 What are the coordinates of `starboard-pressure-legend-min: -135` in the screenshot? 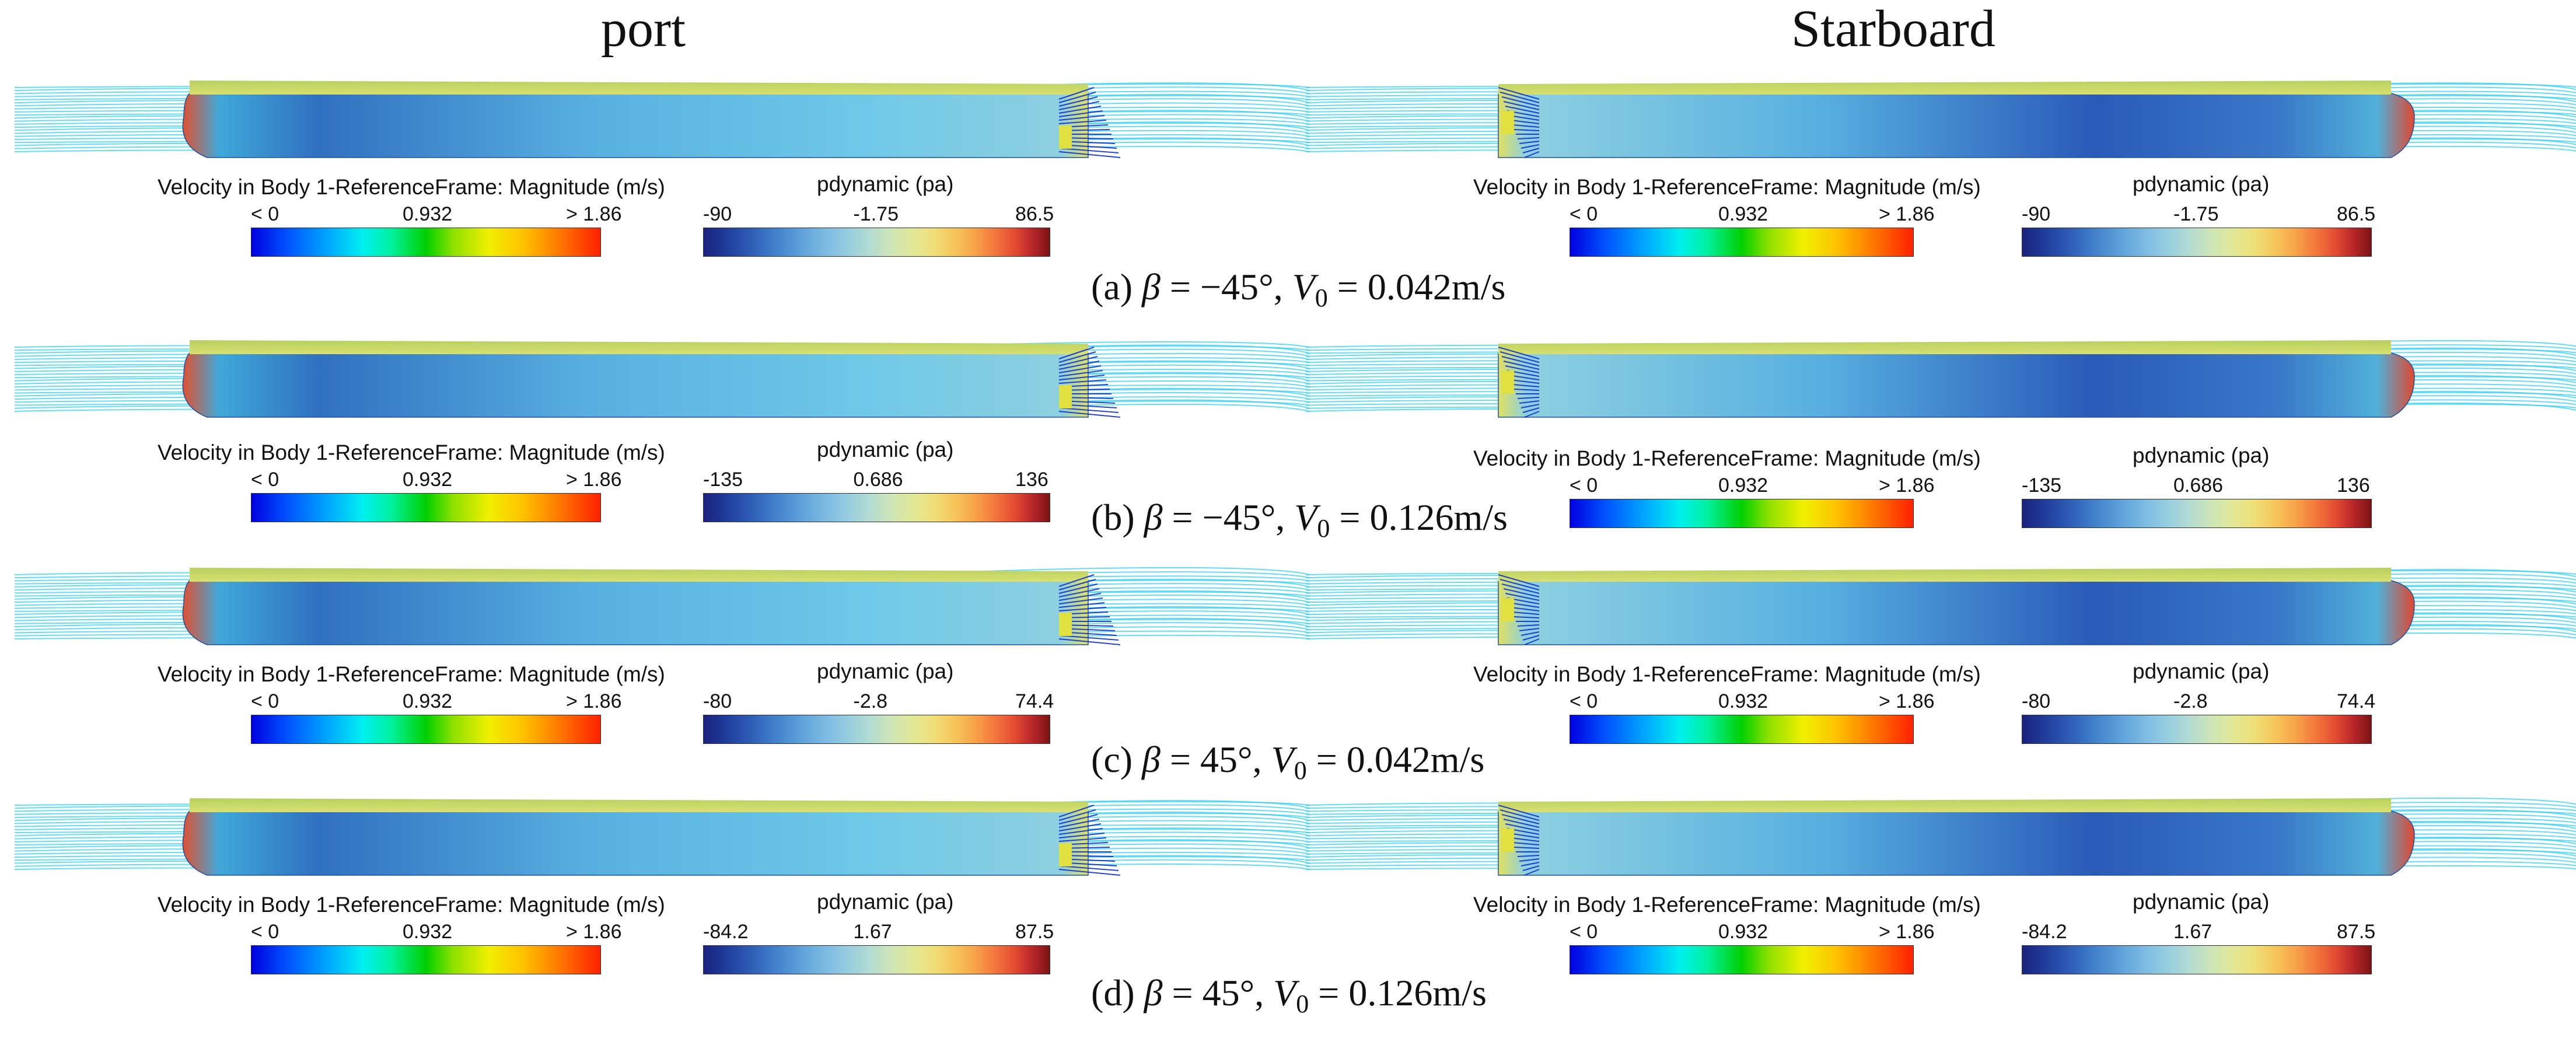 It's located at (2042, 485).